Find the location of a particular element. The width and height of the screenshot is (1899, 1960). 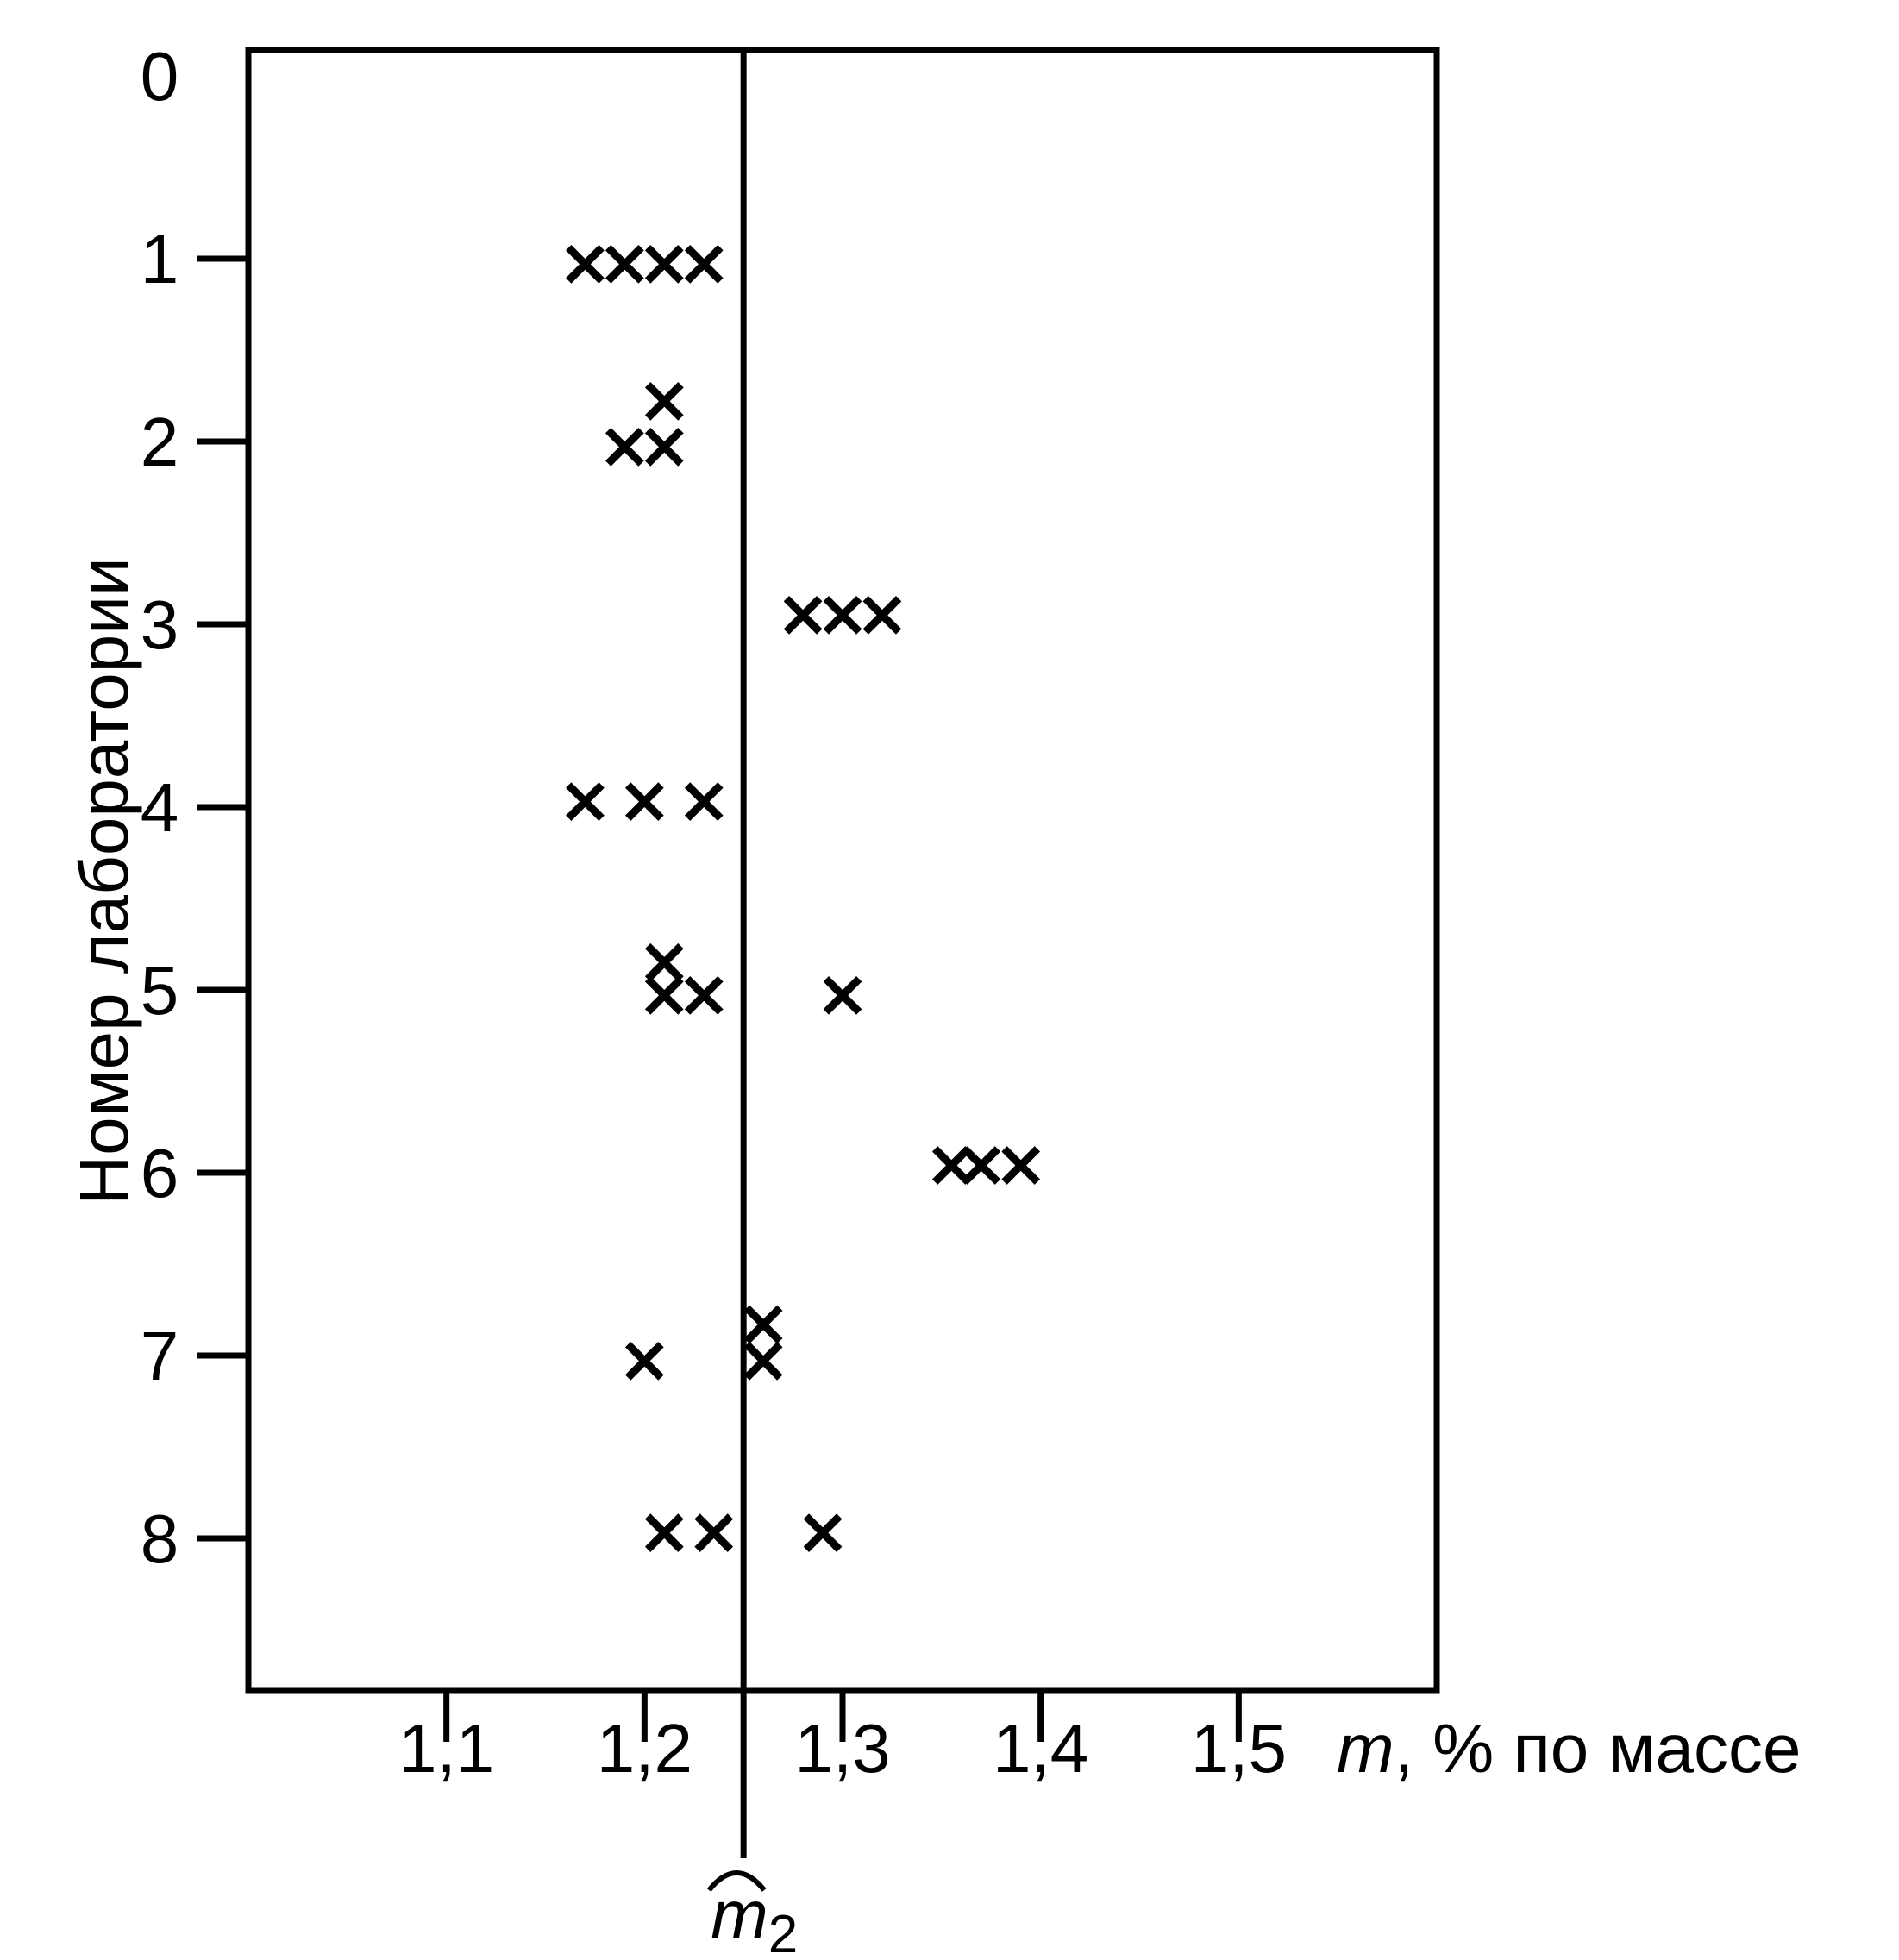

x-tick-label: 1,5 is located at coordinates (1239, 1748).